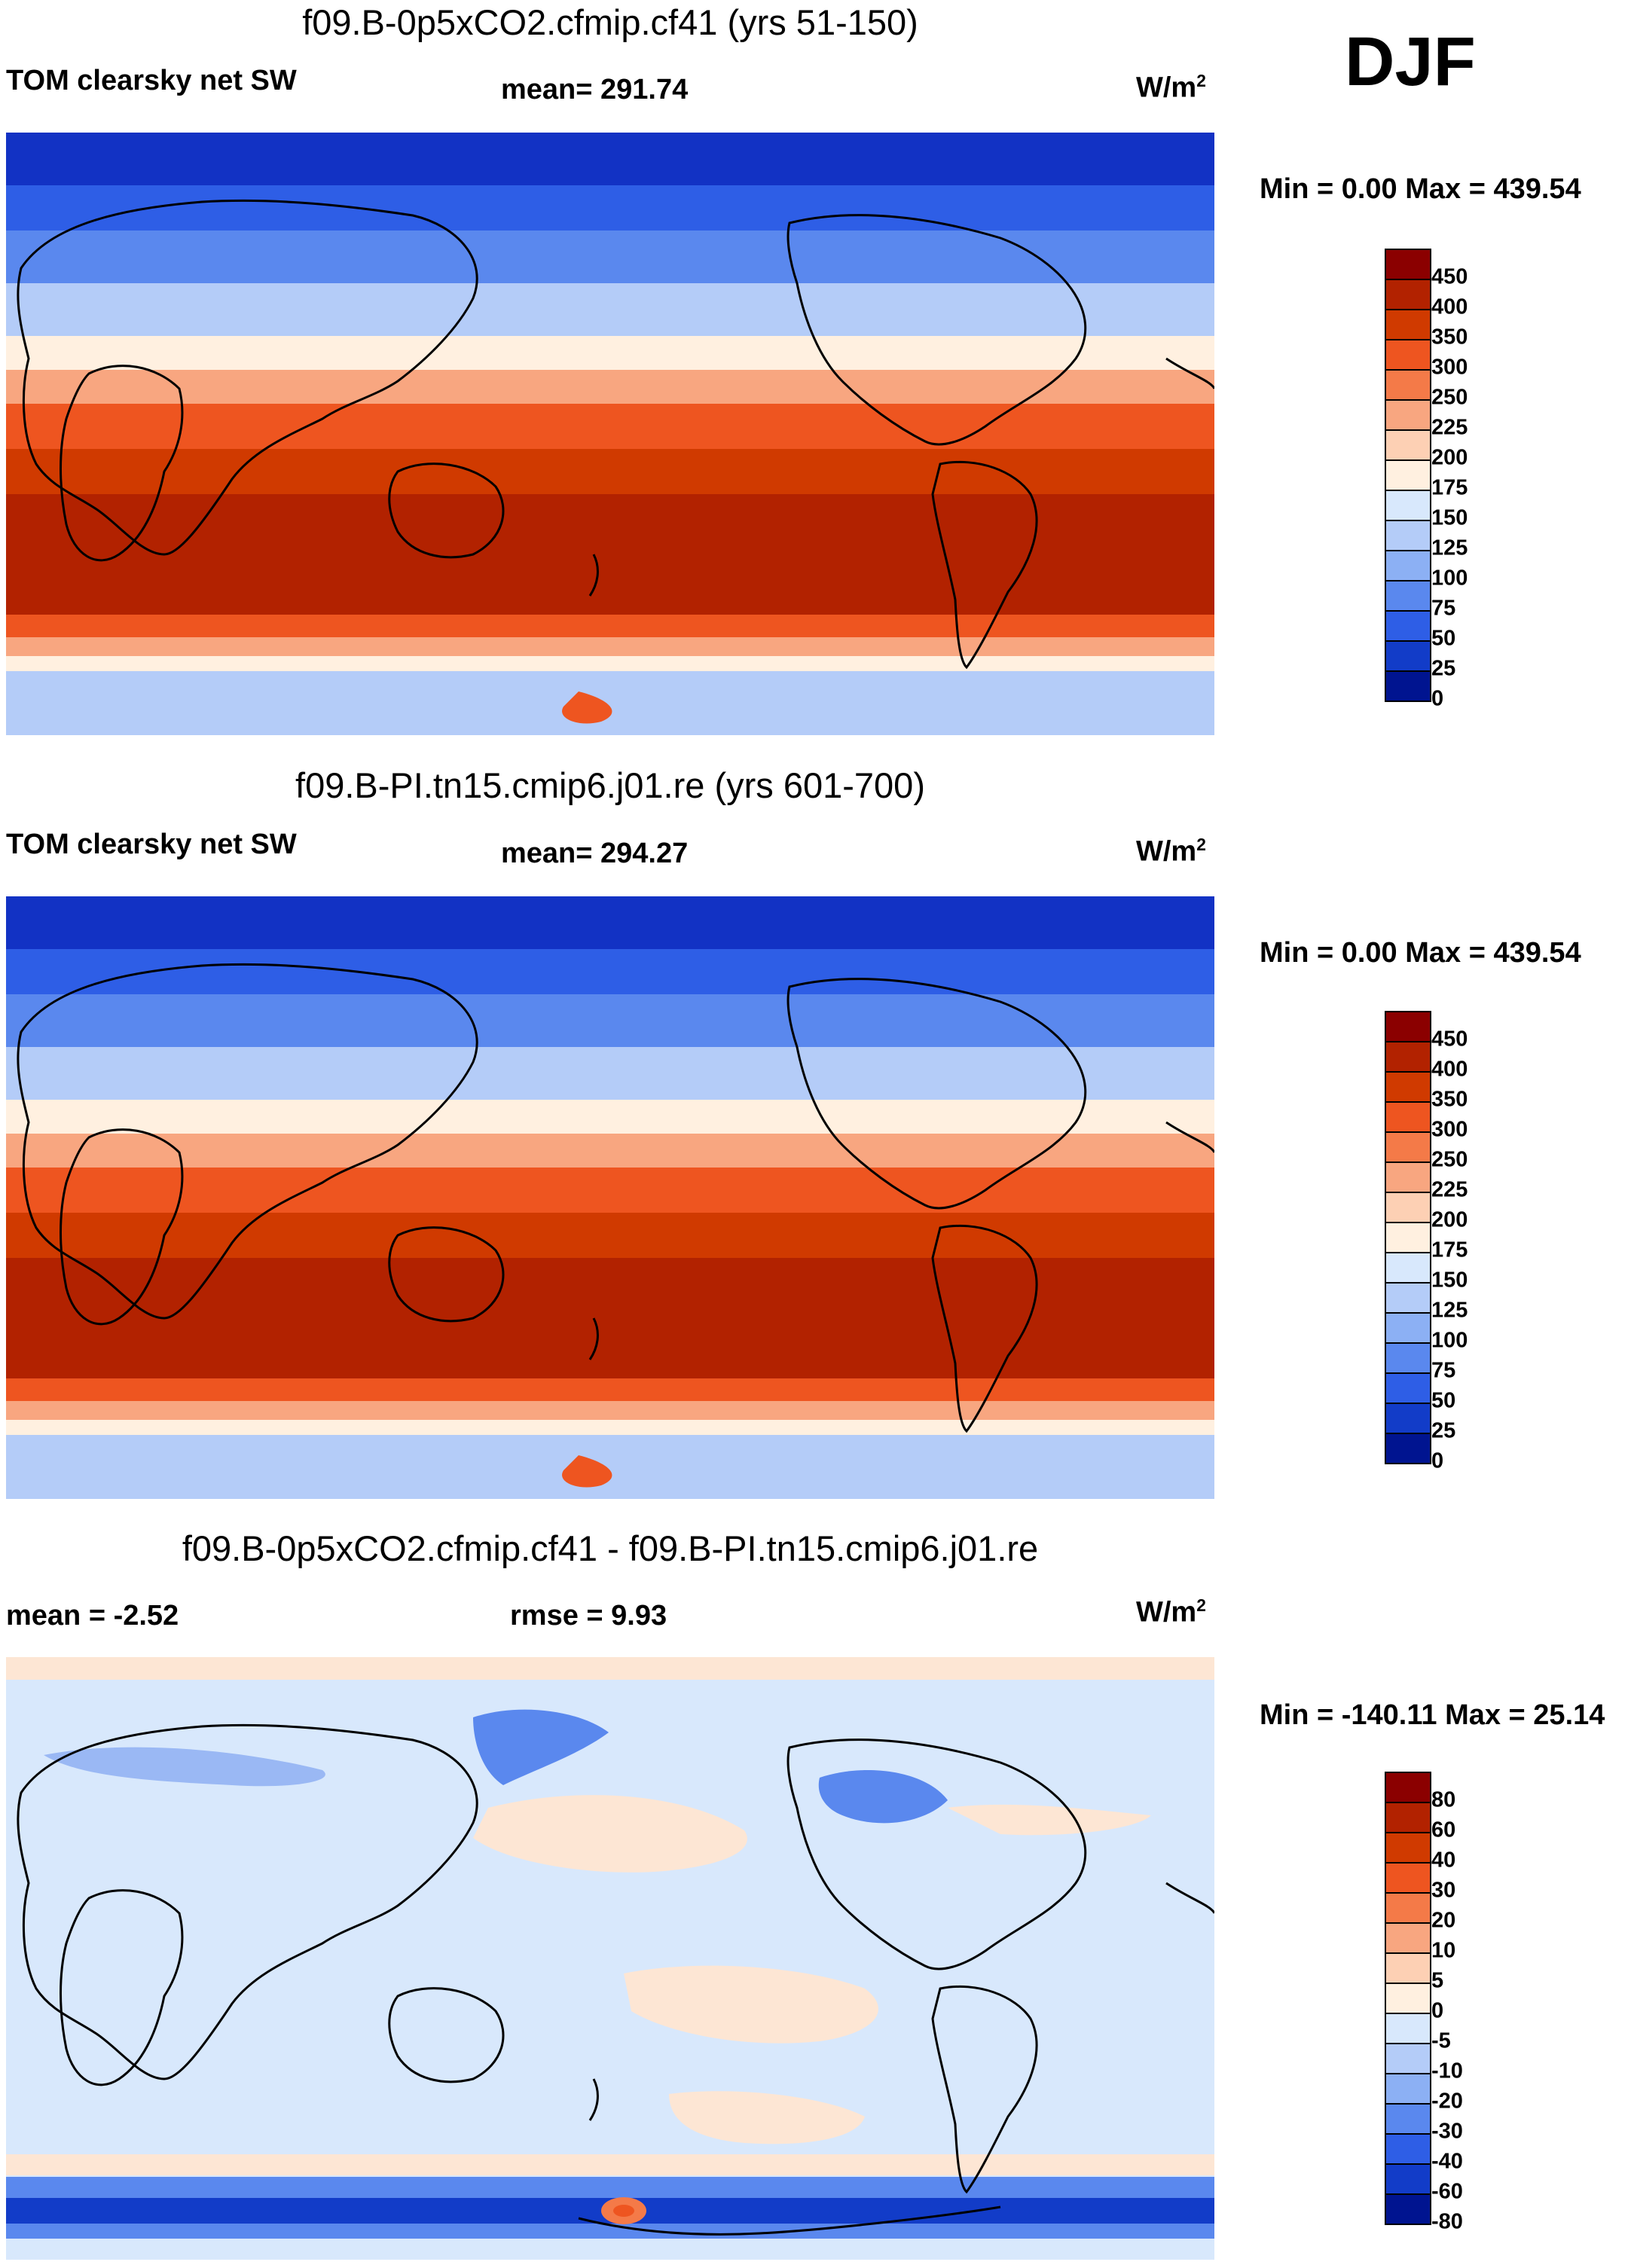 This screenshot has width=1634, height=2268. Describe the element at coordinates (1443, 1951) in the screenshot. I see `colorbar-tick-label: 10` at that location.